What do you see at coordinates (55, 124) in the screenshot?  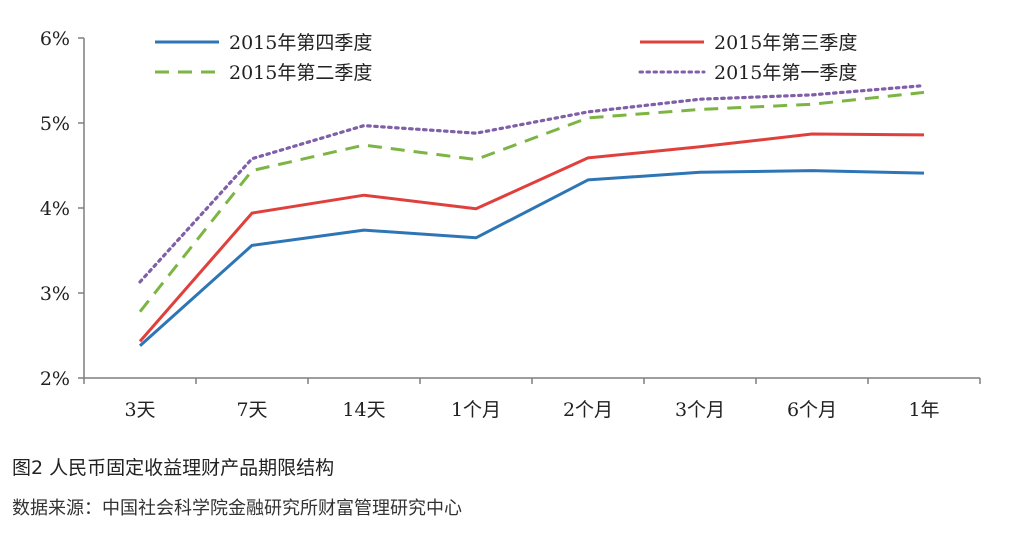 I see `y-tick-label: 5%` at bounding box center [55, 124].